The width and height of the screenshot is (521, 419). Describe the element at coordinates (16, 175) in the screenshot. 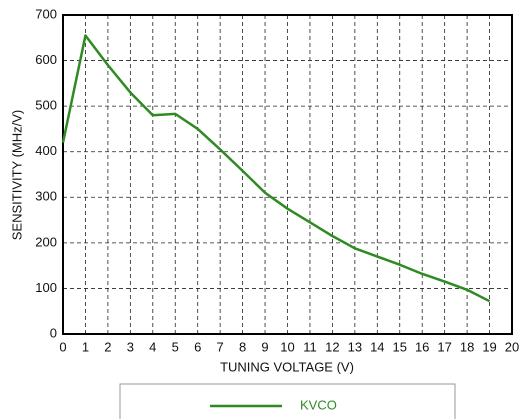

I see `y-axis-label: SENSITIVITY (MHz/V)` at that location.